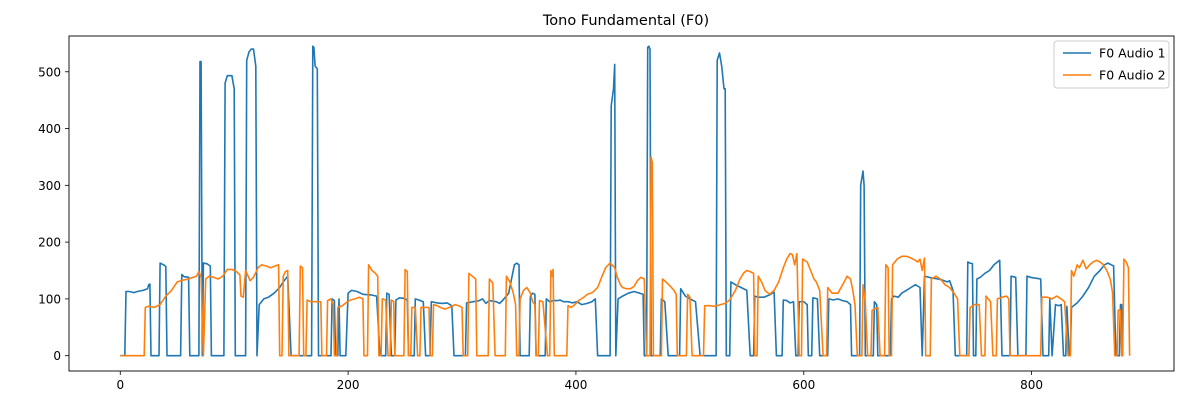 This screenshot has width=1200, height=400. What do you see at coordinates (1132, 75) in the screenshot?
I see `legend-label-audio-2: F0 Audio 2` at bounding box center [1132, 75].